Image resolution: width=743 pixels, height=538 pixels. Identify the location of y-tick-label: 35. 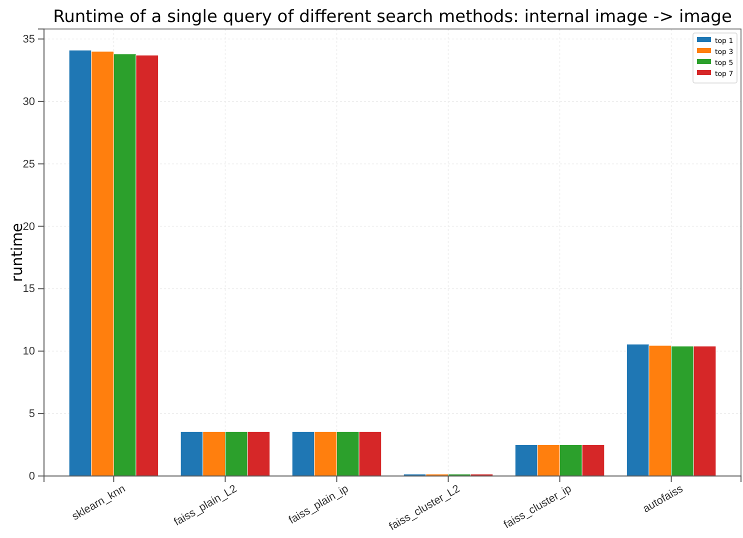
(28, 40).